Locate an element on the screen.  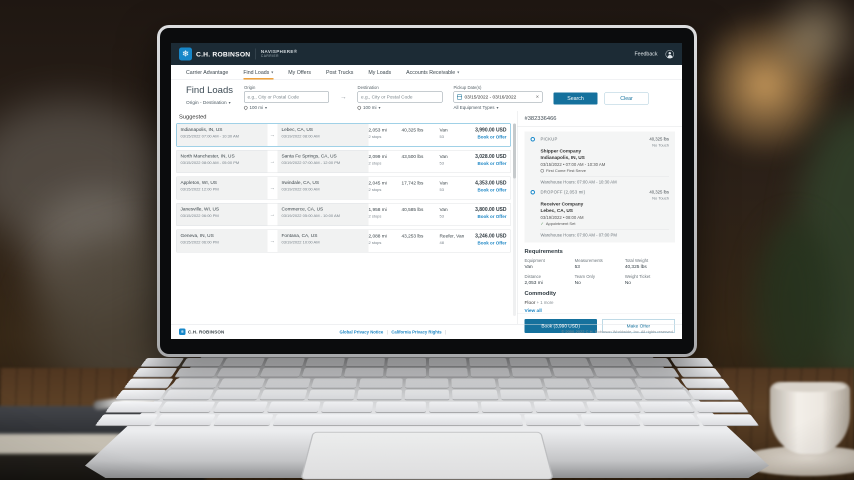
list-scrollbar is located at coordinates (514, 219).